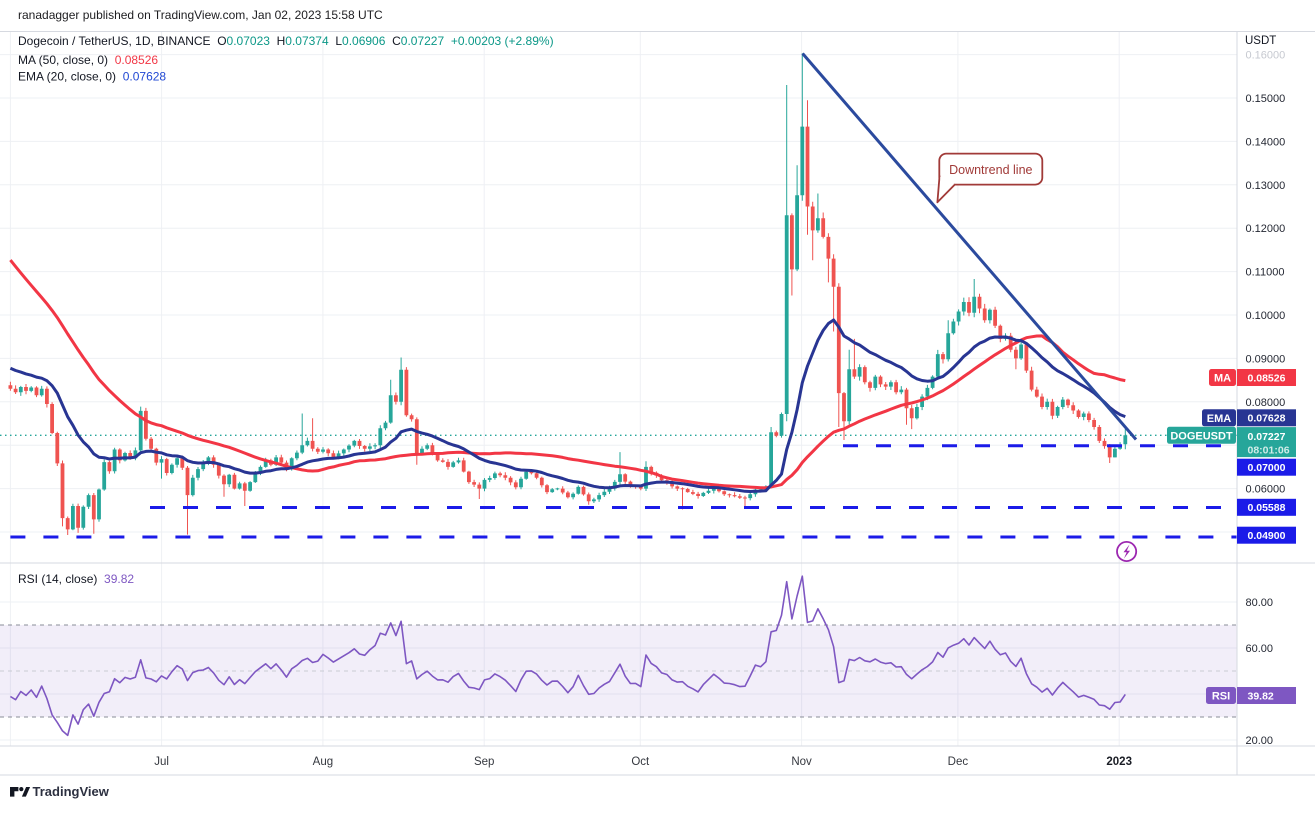  Describe the element at coordinates (801, 762) in the screenshot. I see `svg-text: Nov` at that location.